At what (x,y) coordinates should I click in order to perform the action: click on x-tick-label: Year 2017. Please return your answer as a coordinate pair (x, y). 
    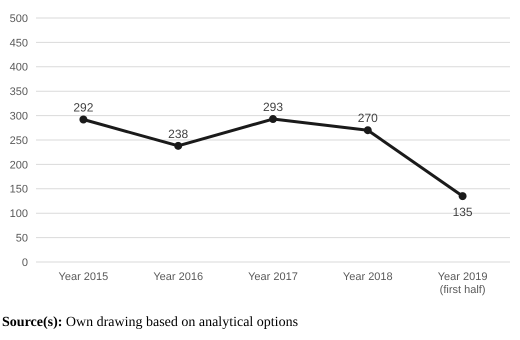
    Looking at the image, I should click on (273, 277).